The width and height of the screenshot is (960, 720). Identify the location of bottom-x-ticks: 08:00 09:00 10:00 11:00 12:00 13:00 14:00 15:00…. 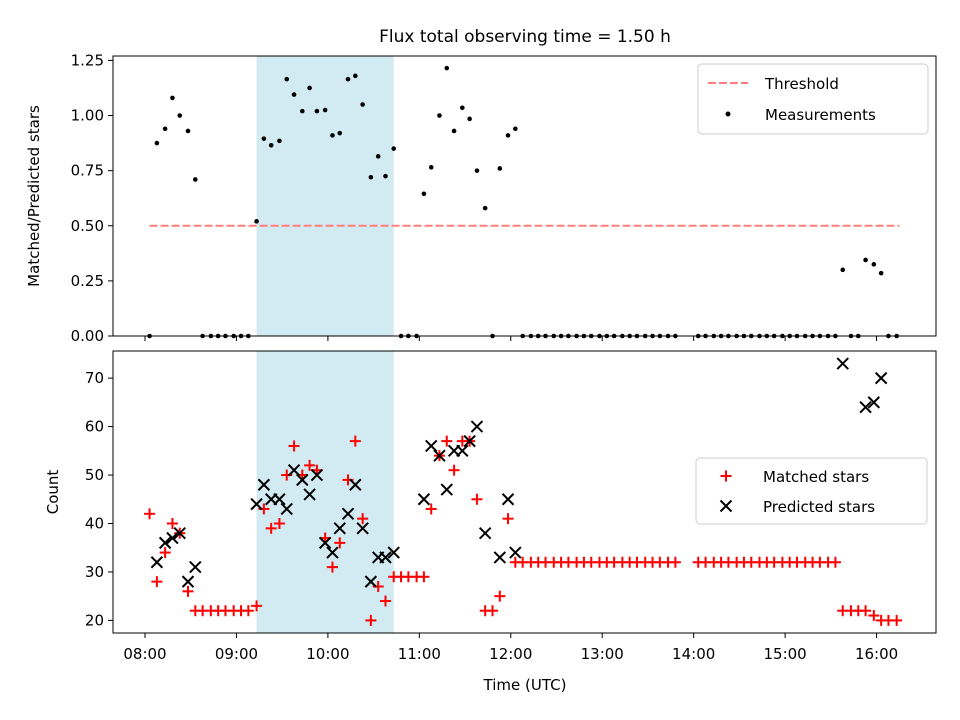
(510, 648).